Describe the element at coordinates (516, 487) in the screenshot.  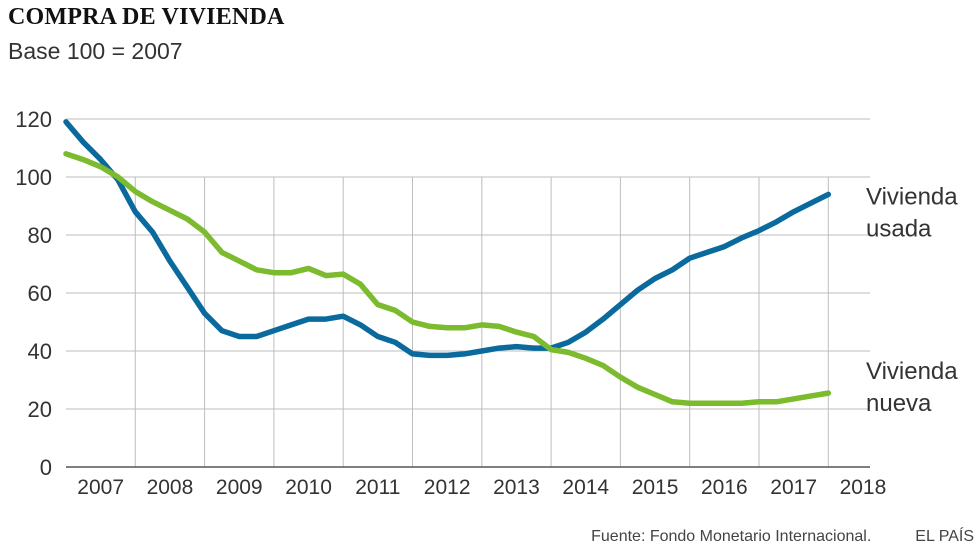
I see `x-tick-label: 2013` at that location.